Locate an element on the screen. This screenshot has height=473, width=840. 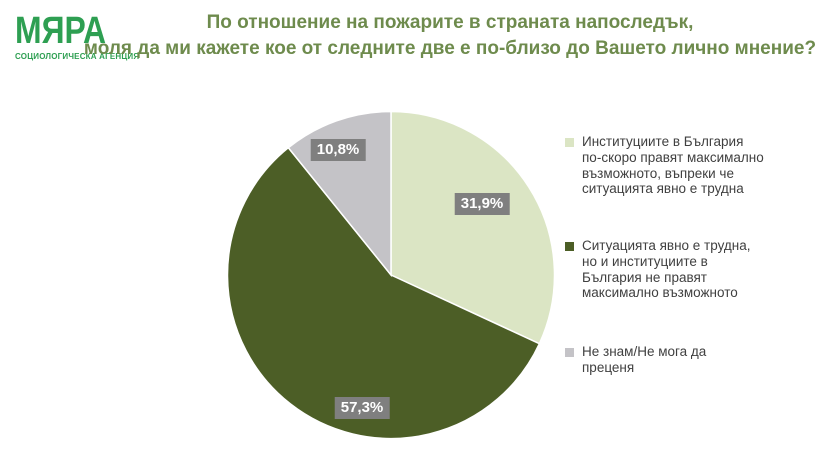
legend-item-dont-know: Не знам/Не мога да преценя is located at coordinates (639, 360).